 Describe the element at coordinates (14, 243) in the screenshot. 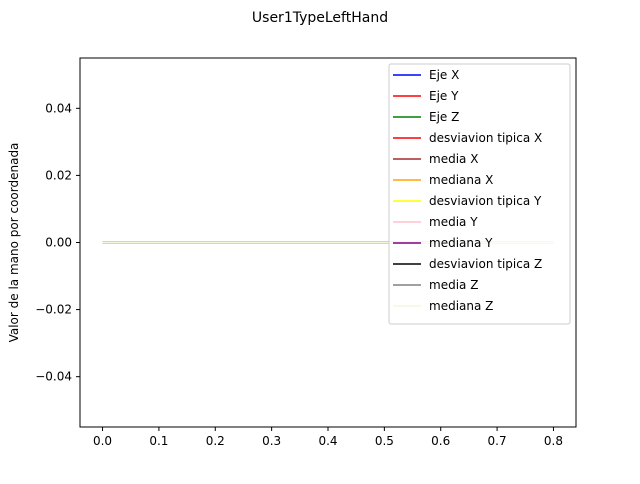

I see `y-axis-label: Valor de la mano por coordenada` at that location.